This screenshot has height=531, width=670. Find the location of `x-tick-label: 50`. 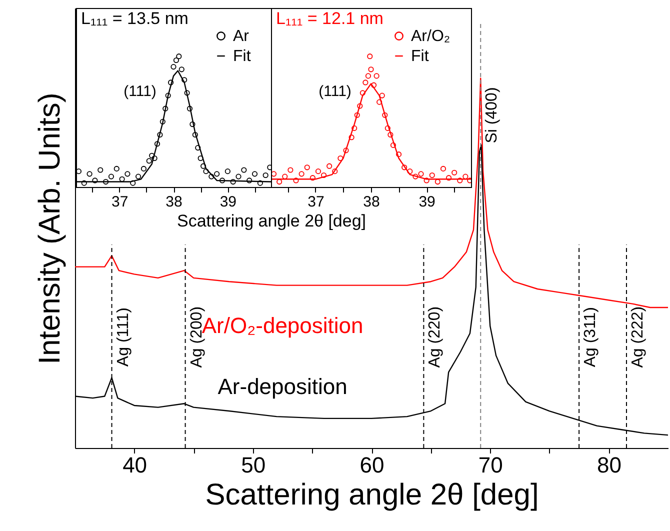

x-tick-label: 50 is located at coordinates (253, 465).